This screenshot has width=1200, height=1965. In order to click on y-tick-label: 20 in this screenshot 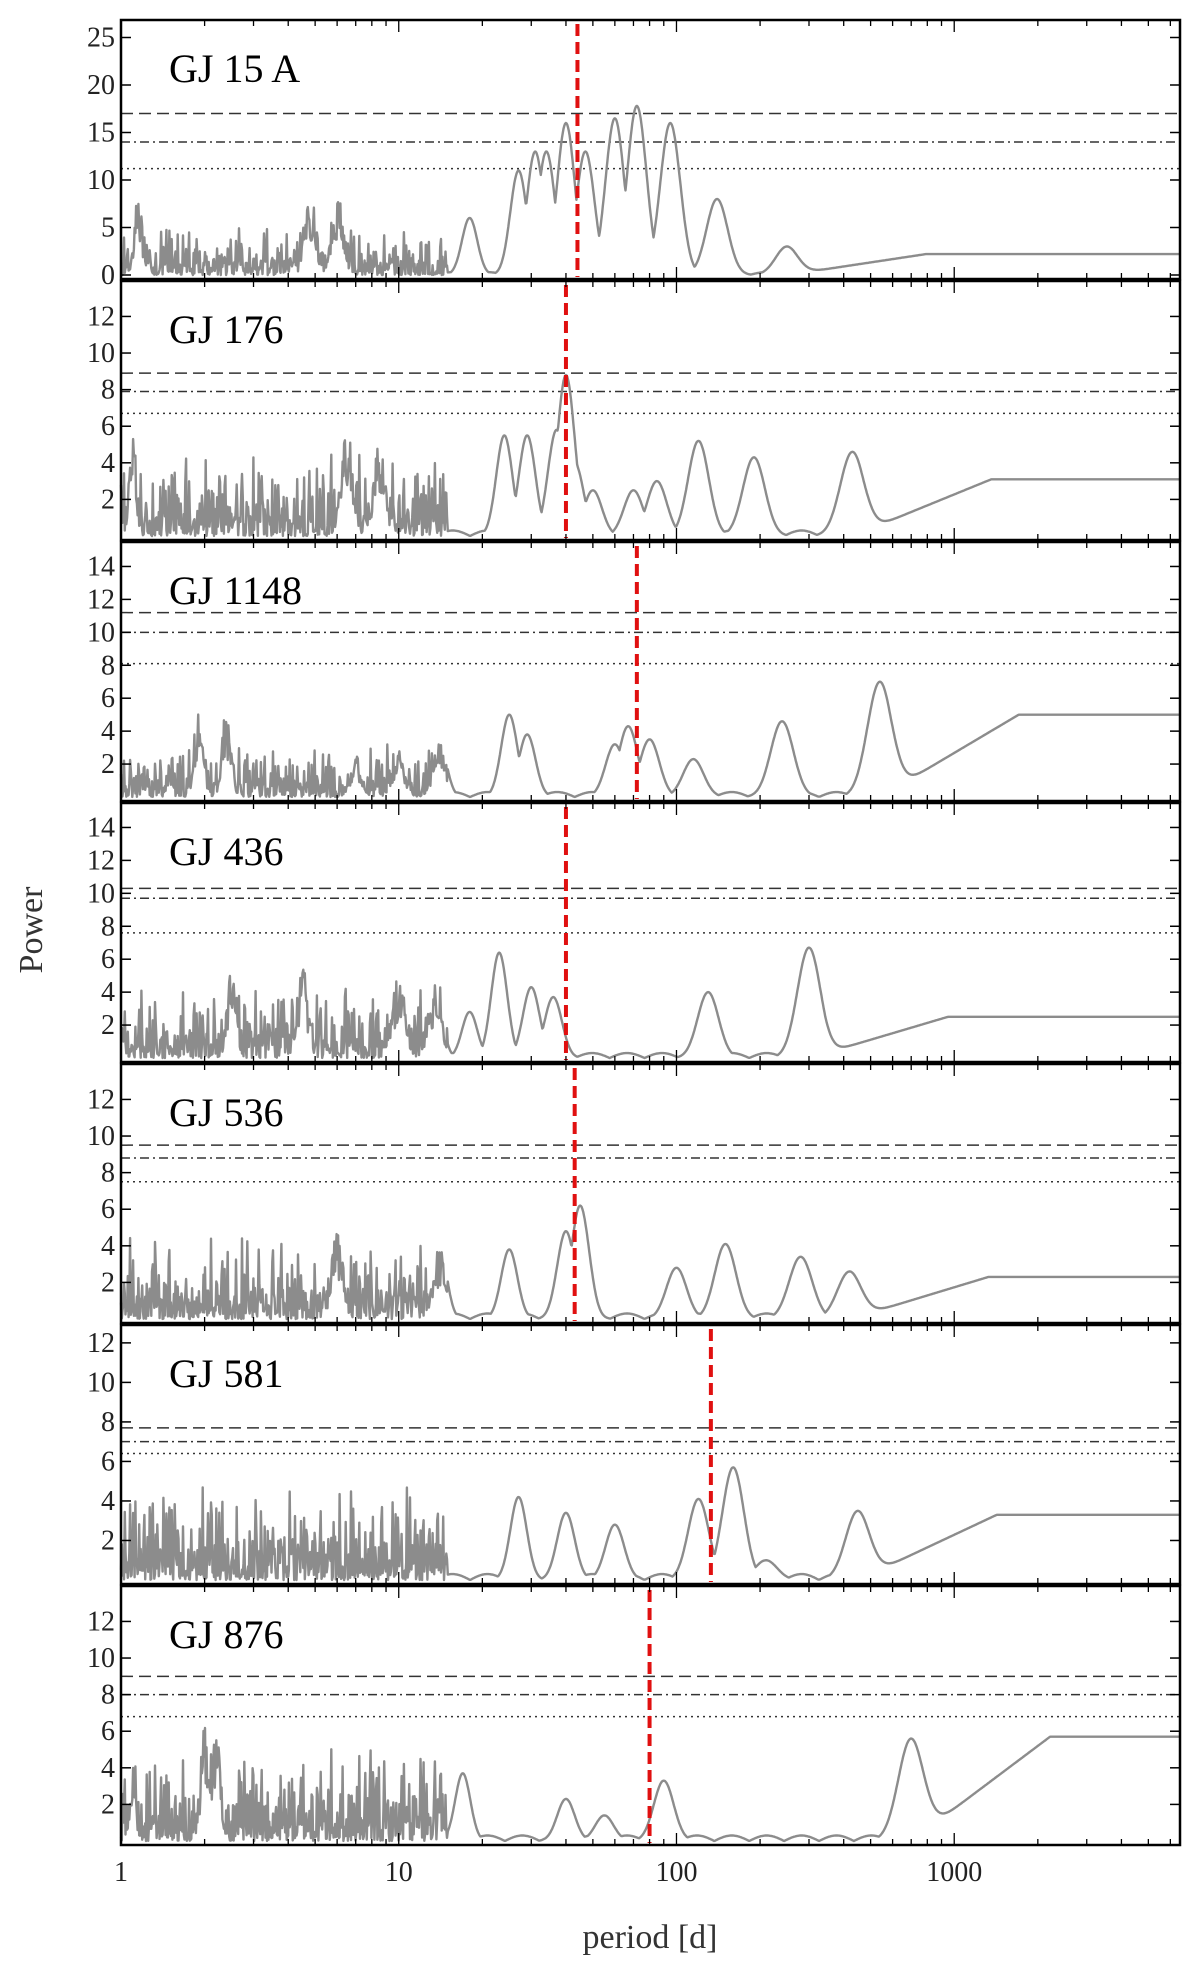, I will do `click(101, 85)`.